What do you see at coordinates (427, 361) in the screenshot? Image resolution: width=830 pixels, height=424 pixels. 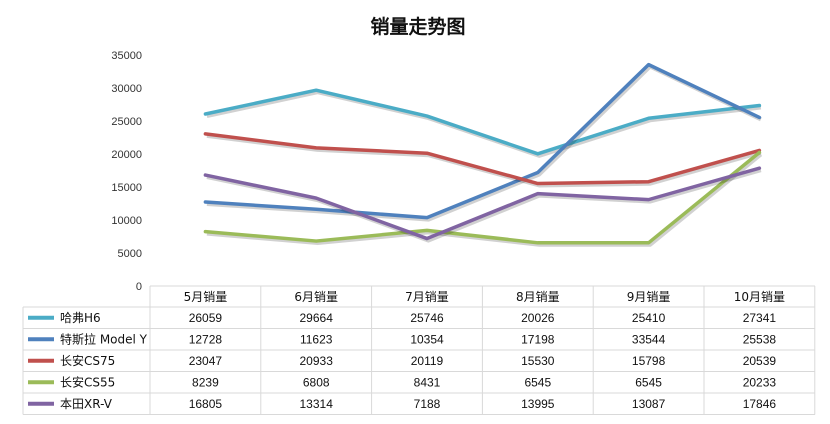 I see `data-cell: 20119` at bounding box center [427, 361].